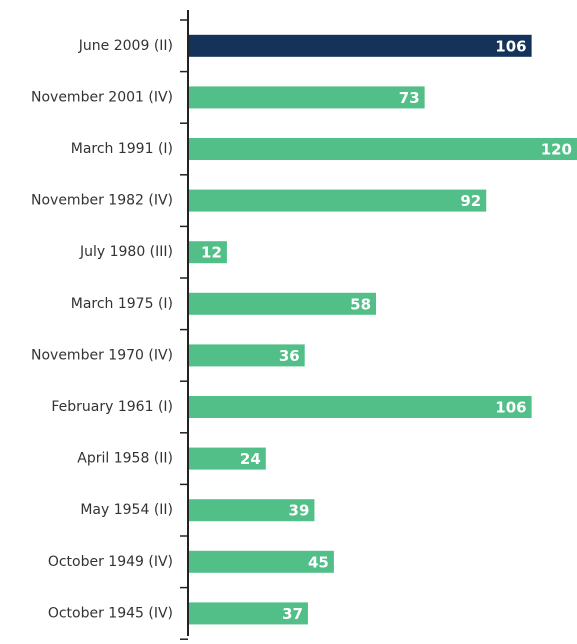 This screenshot has height=644, width=577. What do you see at coordinates (126, 252) in the screenshot?
I see `category-label: July 1980 (III)` at bounding box center [126, 252].